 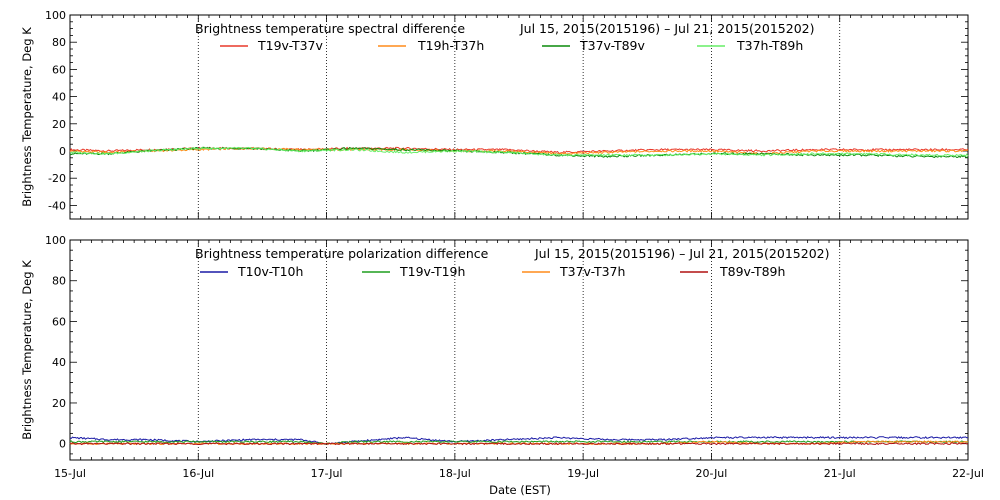 I want to click on x-tick-label: 20-Jul, so click(x=711, y=473).